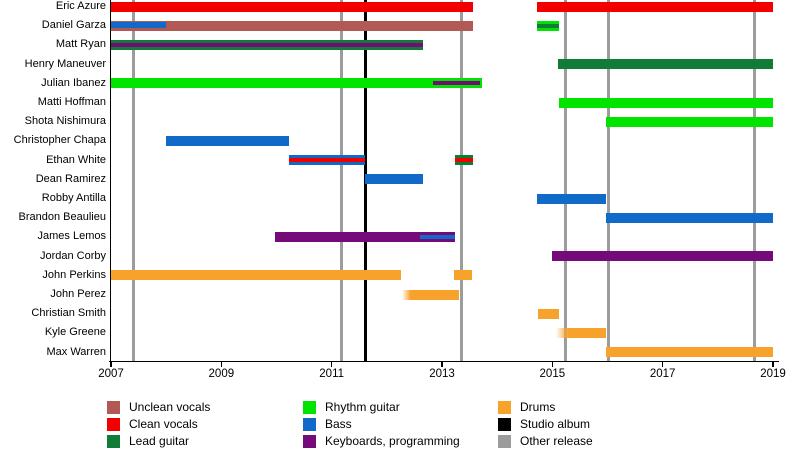  Describe the element at coordinates (76, 351) in the screenshot. I see `member-label: Max Warren` at that location.